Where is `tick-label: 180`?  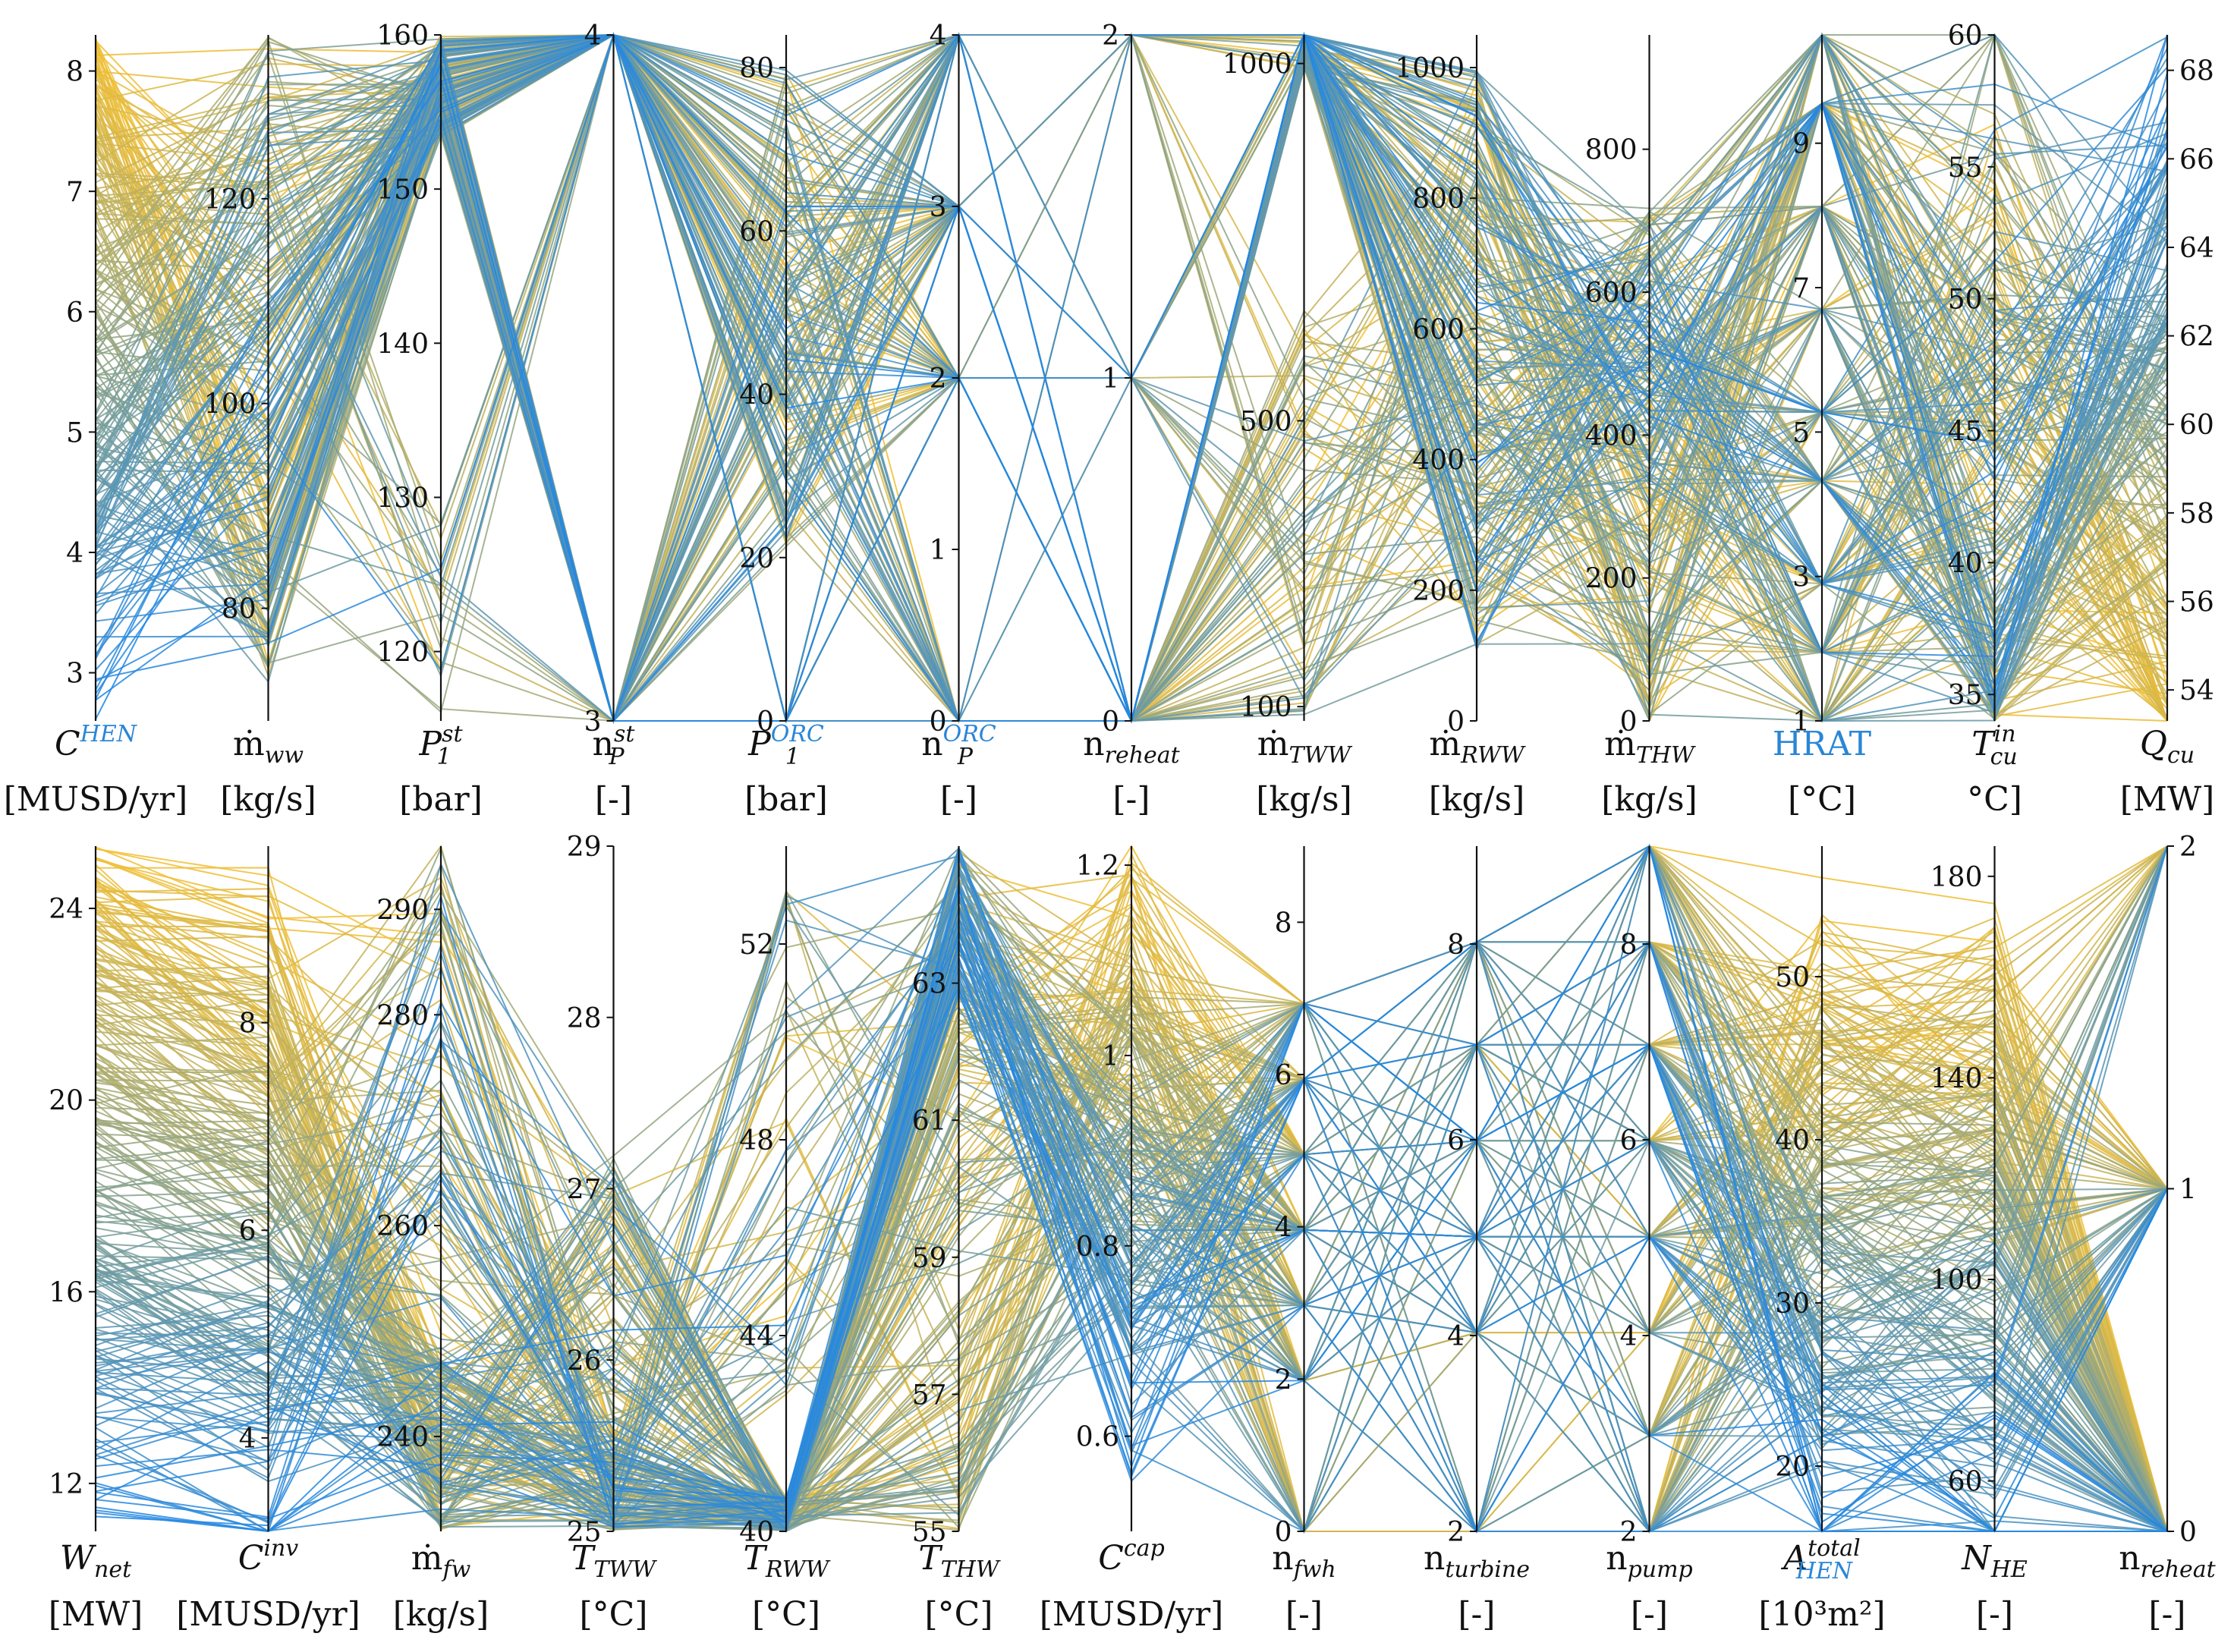
tick-label: 180 is located at coordinates (1957, 878).